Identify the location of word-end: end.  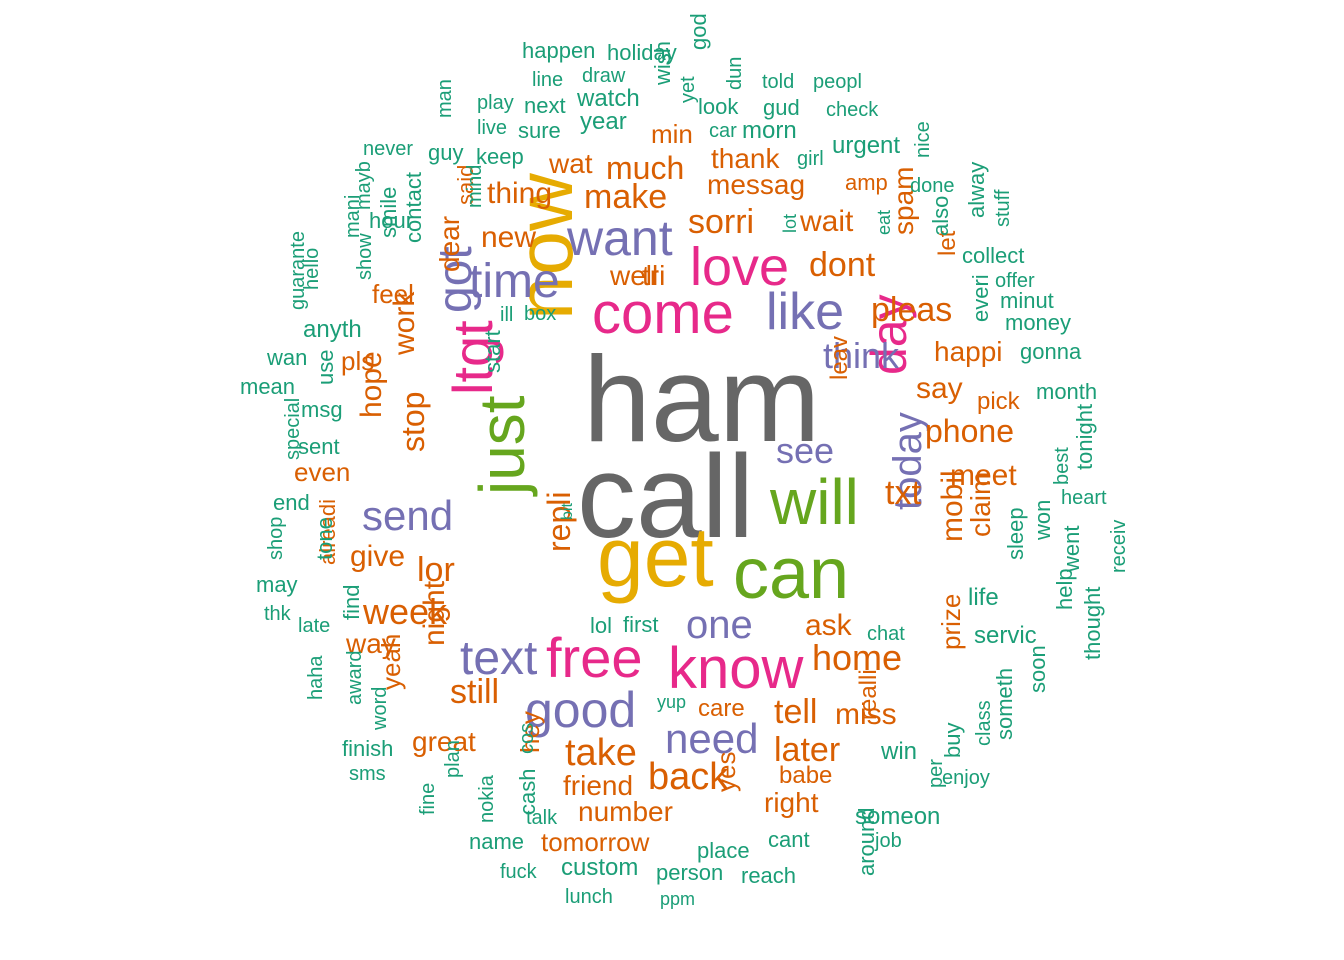
(291, 502).